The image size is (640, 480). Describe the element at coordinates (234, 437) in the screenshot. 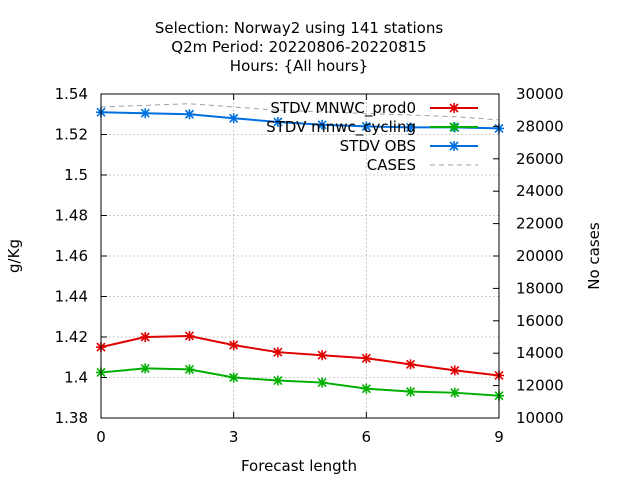

I see `x-tick-label: 3` at that location.